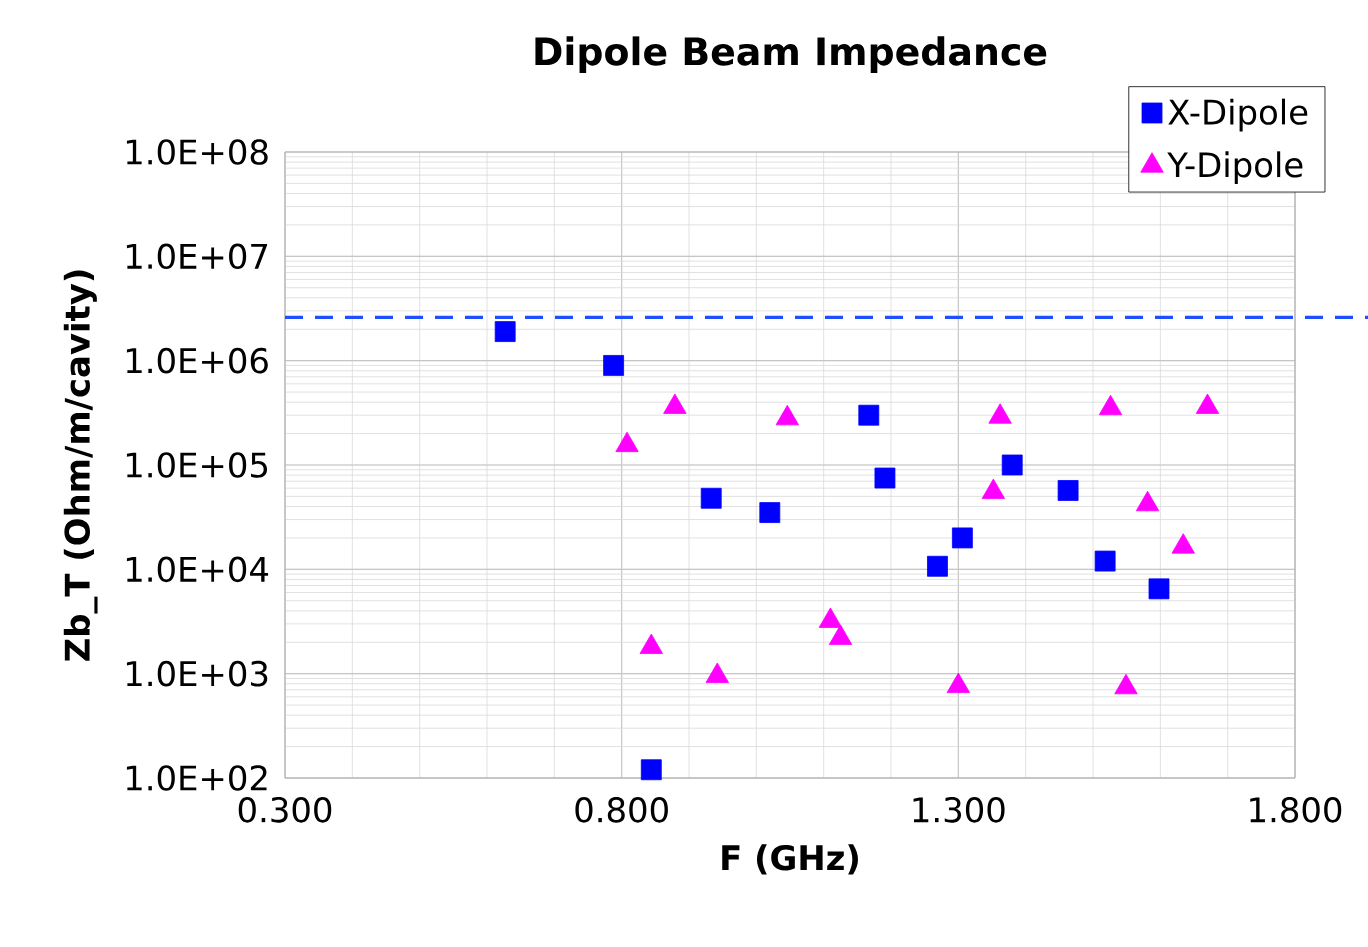 Image resolution: width=1368 pixels, height=947 pixels. What do you see at coordinates (80, 465) in the screenshot?
I see `y-axis-title: Zb_T (Ohm/m/cavity)` at bounding box center [80, 465].